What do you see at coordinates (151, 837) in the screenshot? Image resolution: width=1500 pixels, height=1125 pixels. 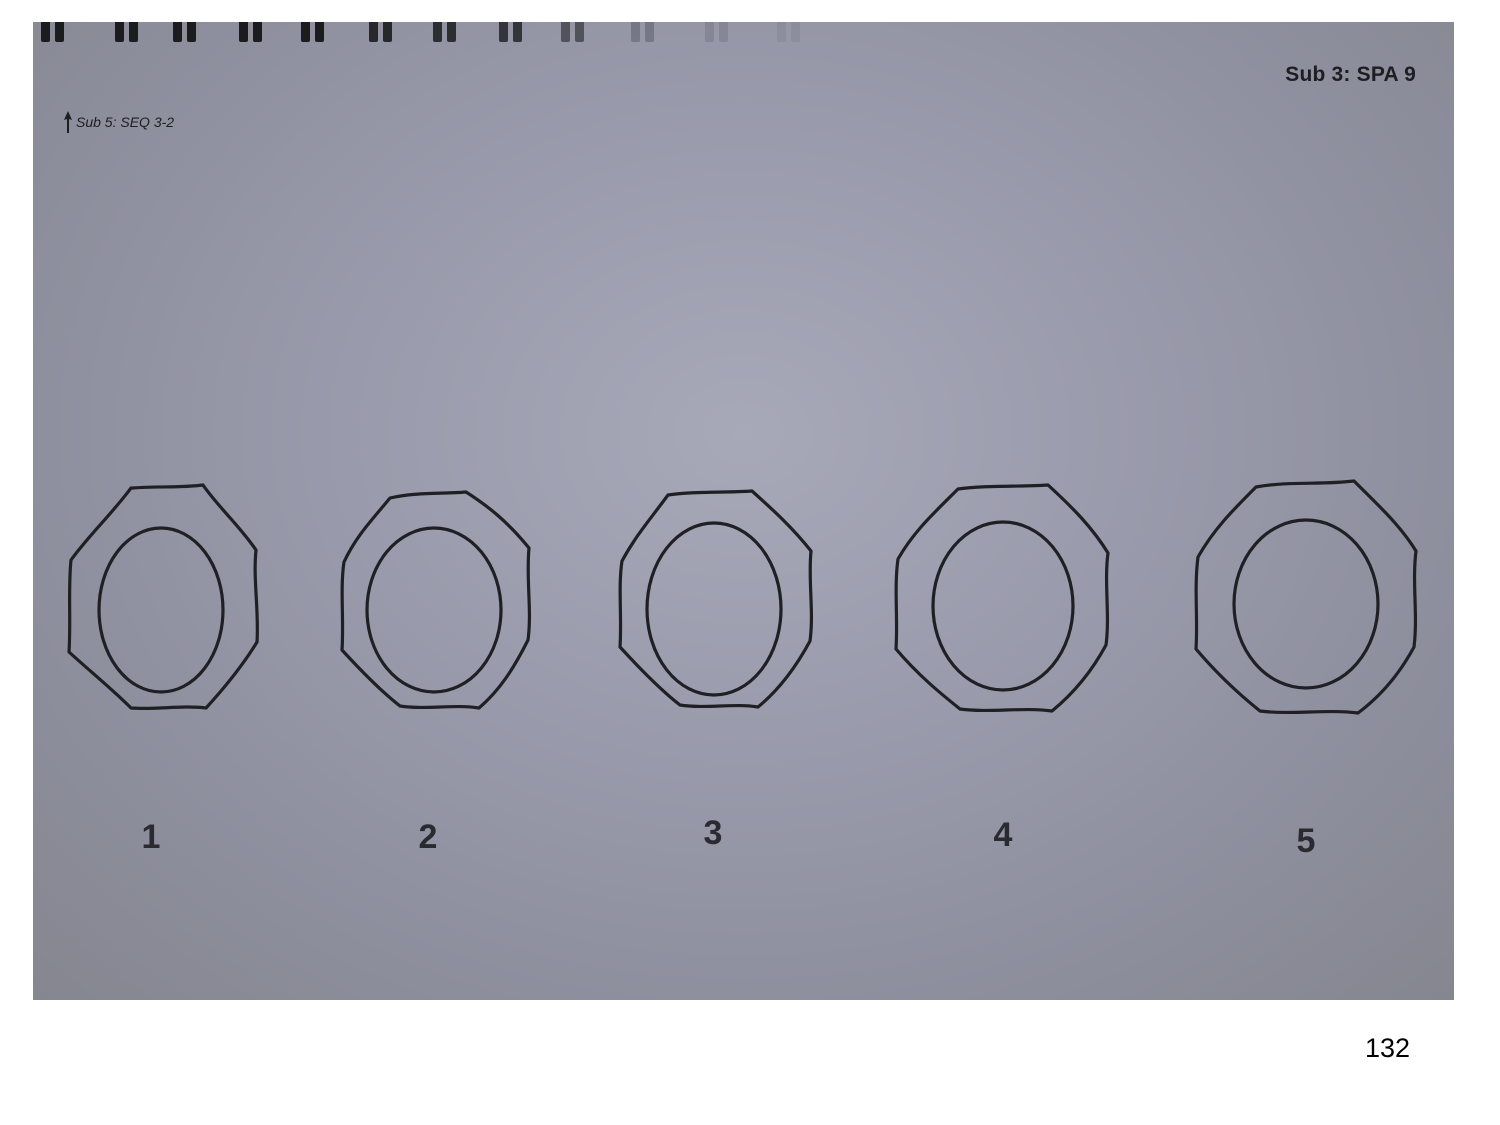 I see `figure-number: 1` at bounding box center [151, 837].